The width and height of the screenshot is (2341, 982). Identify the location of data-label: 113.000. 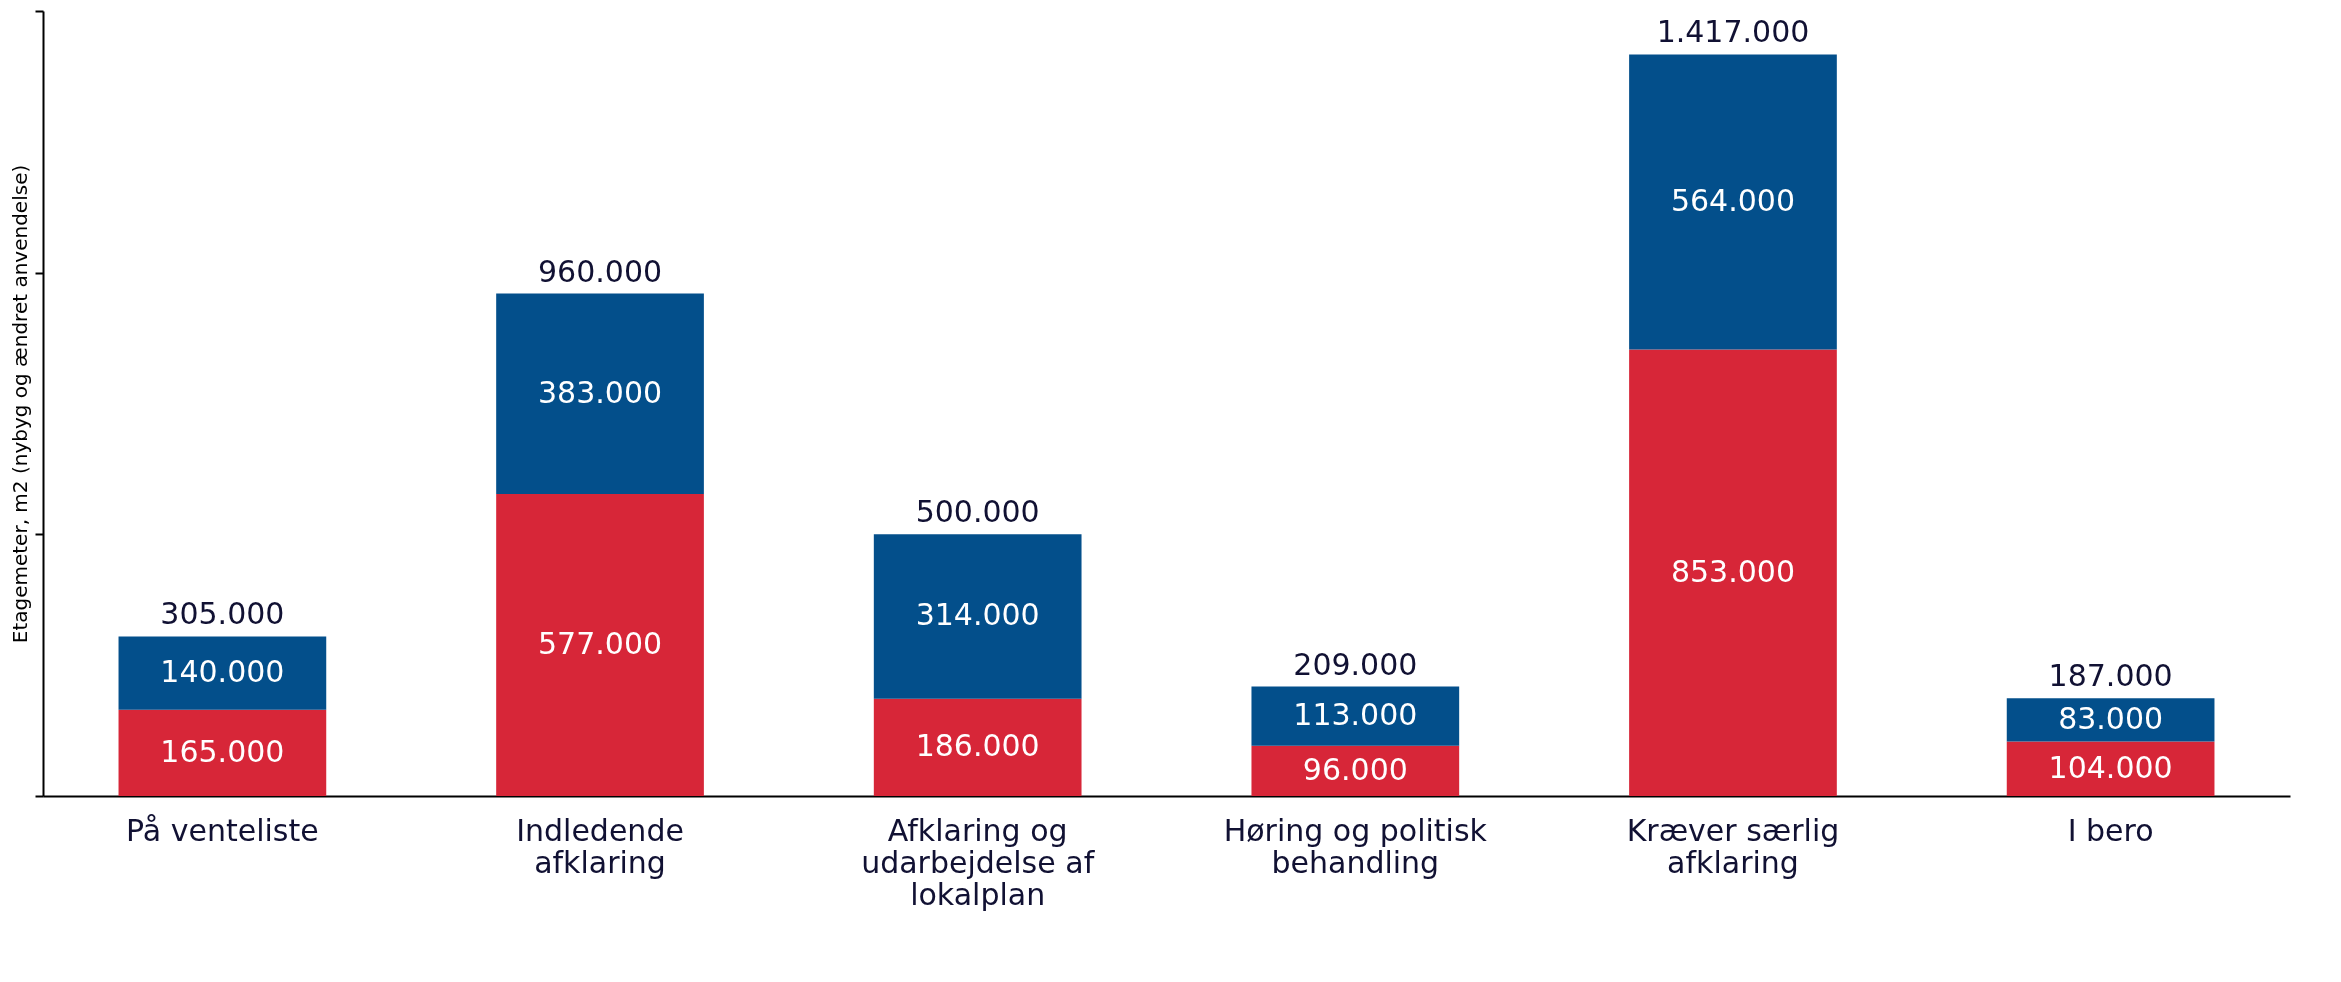
(1355, 715).